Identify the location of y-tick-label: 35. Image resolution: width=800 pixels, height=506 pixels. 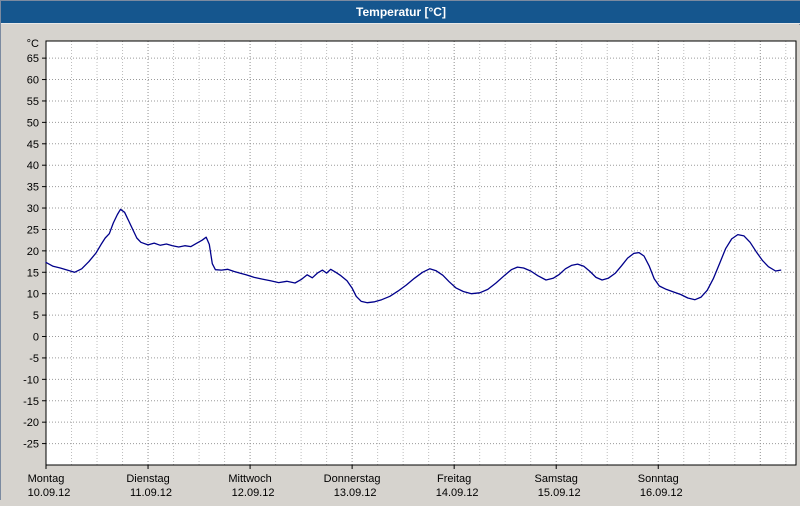
(33, 188).